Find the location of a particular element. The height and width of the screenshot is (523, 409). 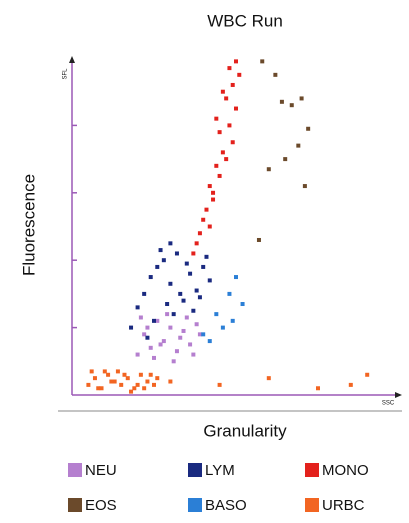

chart-title: WBC Run is located at coordinates (245, 20).